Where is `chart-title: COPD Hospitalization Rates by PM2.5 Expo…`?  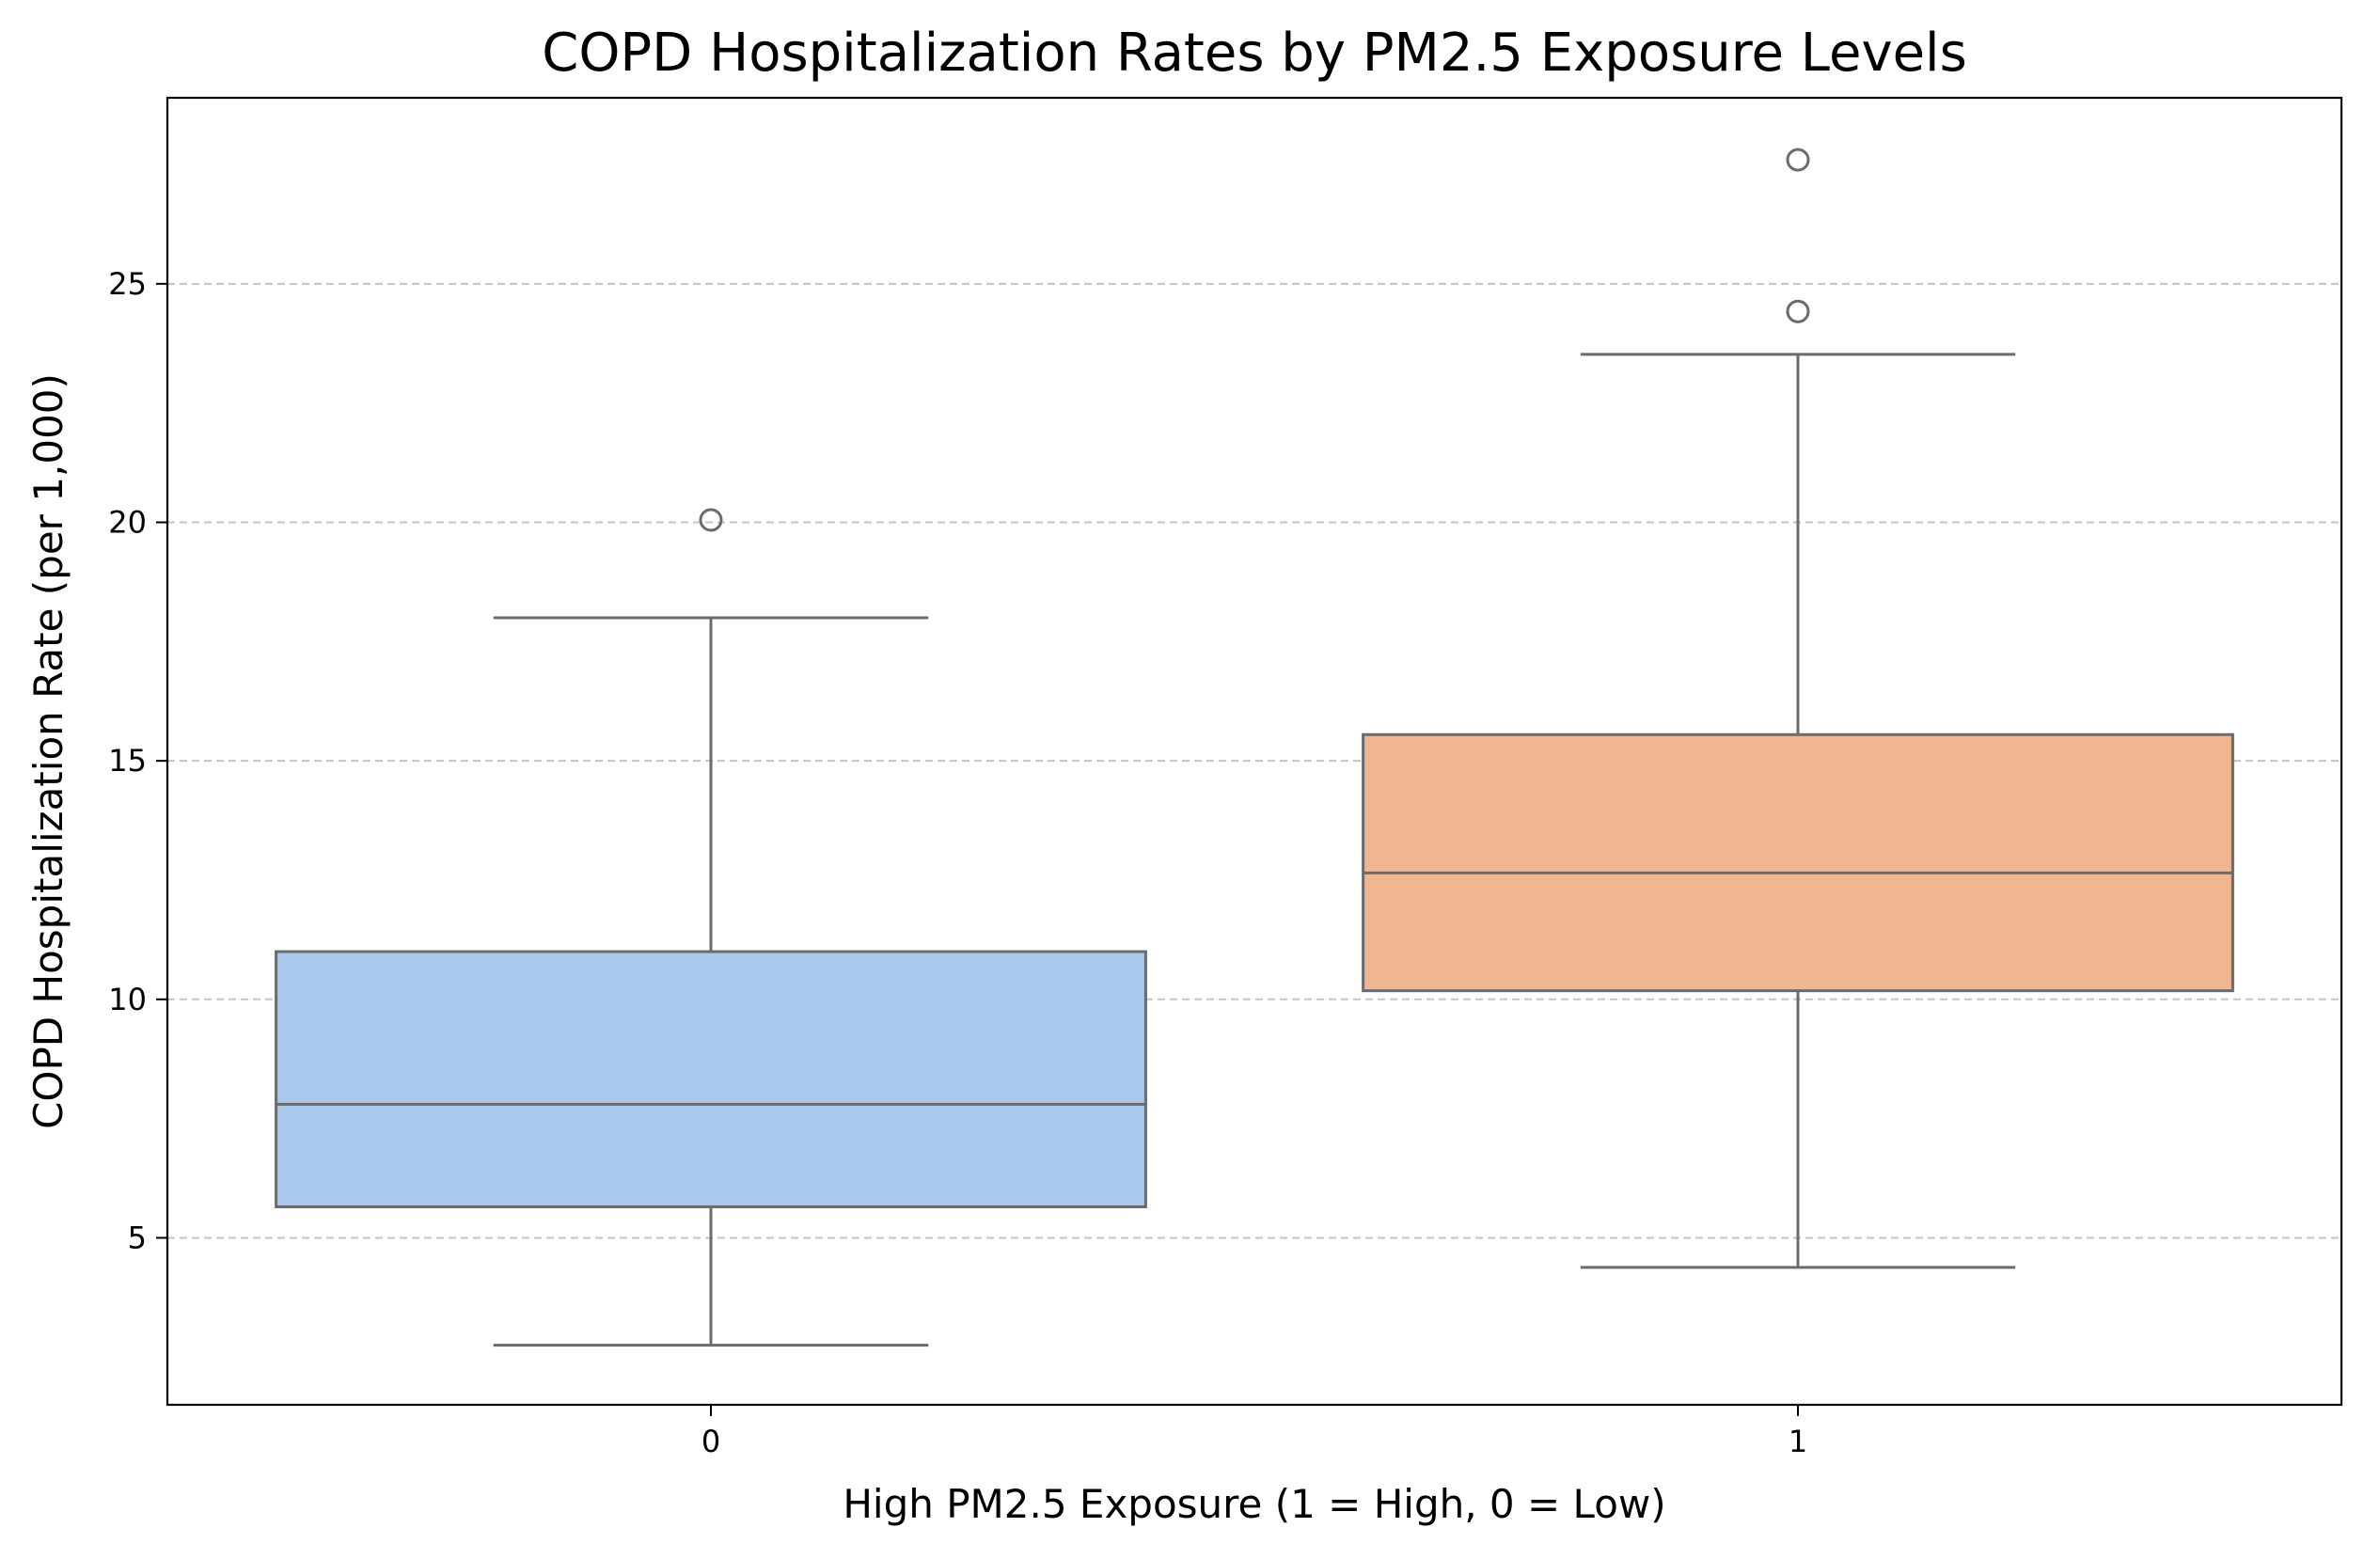
chart-title: COPD Hospitalization Rates by PM2.5 Expo… is located at coordinates (1254, 53).